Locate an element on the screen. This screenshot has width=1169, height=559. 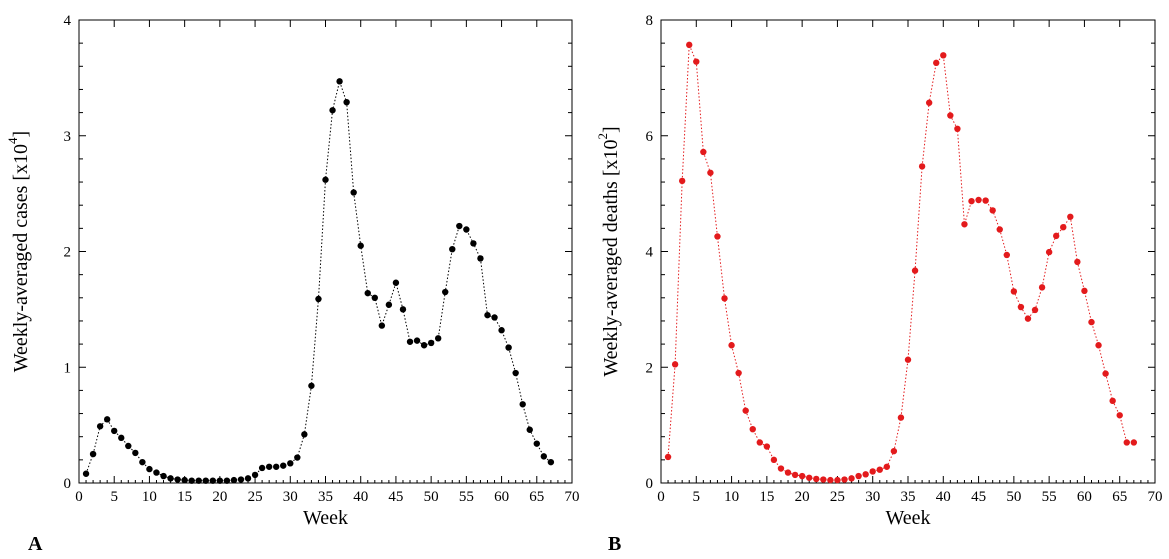
y-axis-title-exponent: 4 is located at coordinates (12, 140).